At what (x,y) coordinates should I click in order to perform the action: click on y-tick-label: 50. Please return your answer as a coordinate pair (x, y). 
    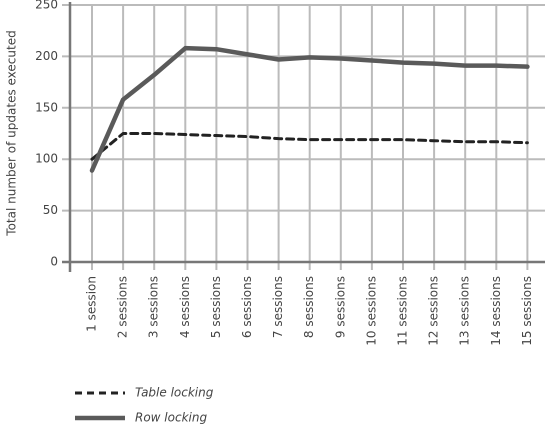
    Looking at the image, I should click on (50, 210).